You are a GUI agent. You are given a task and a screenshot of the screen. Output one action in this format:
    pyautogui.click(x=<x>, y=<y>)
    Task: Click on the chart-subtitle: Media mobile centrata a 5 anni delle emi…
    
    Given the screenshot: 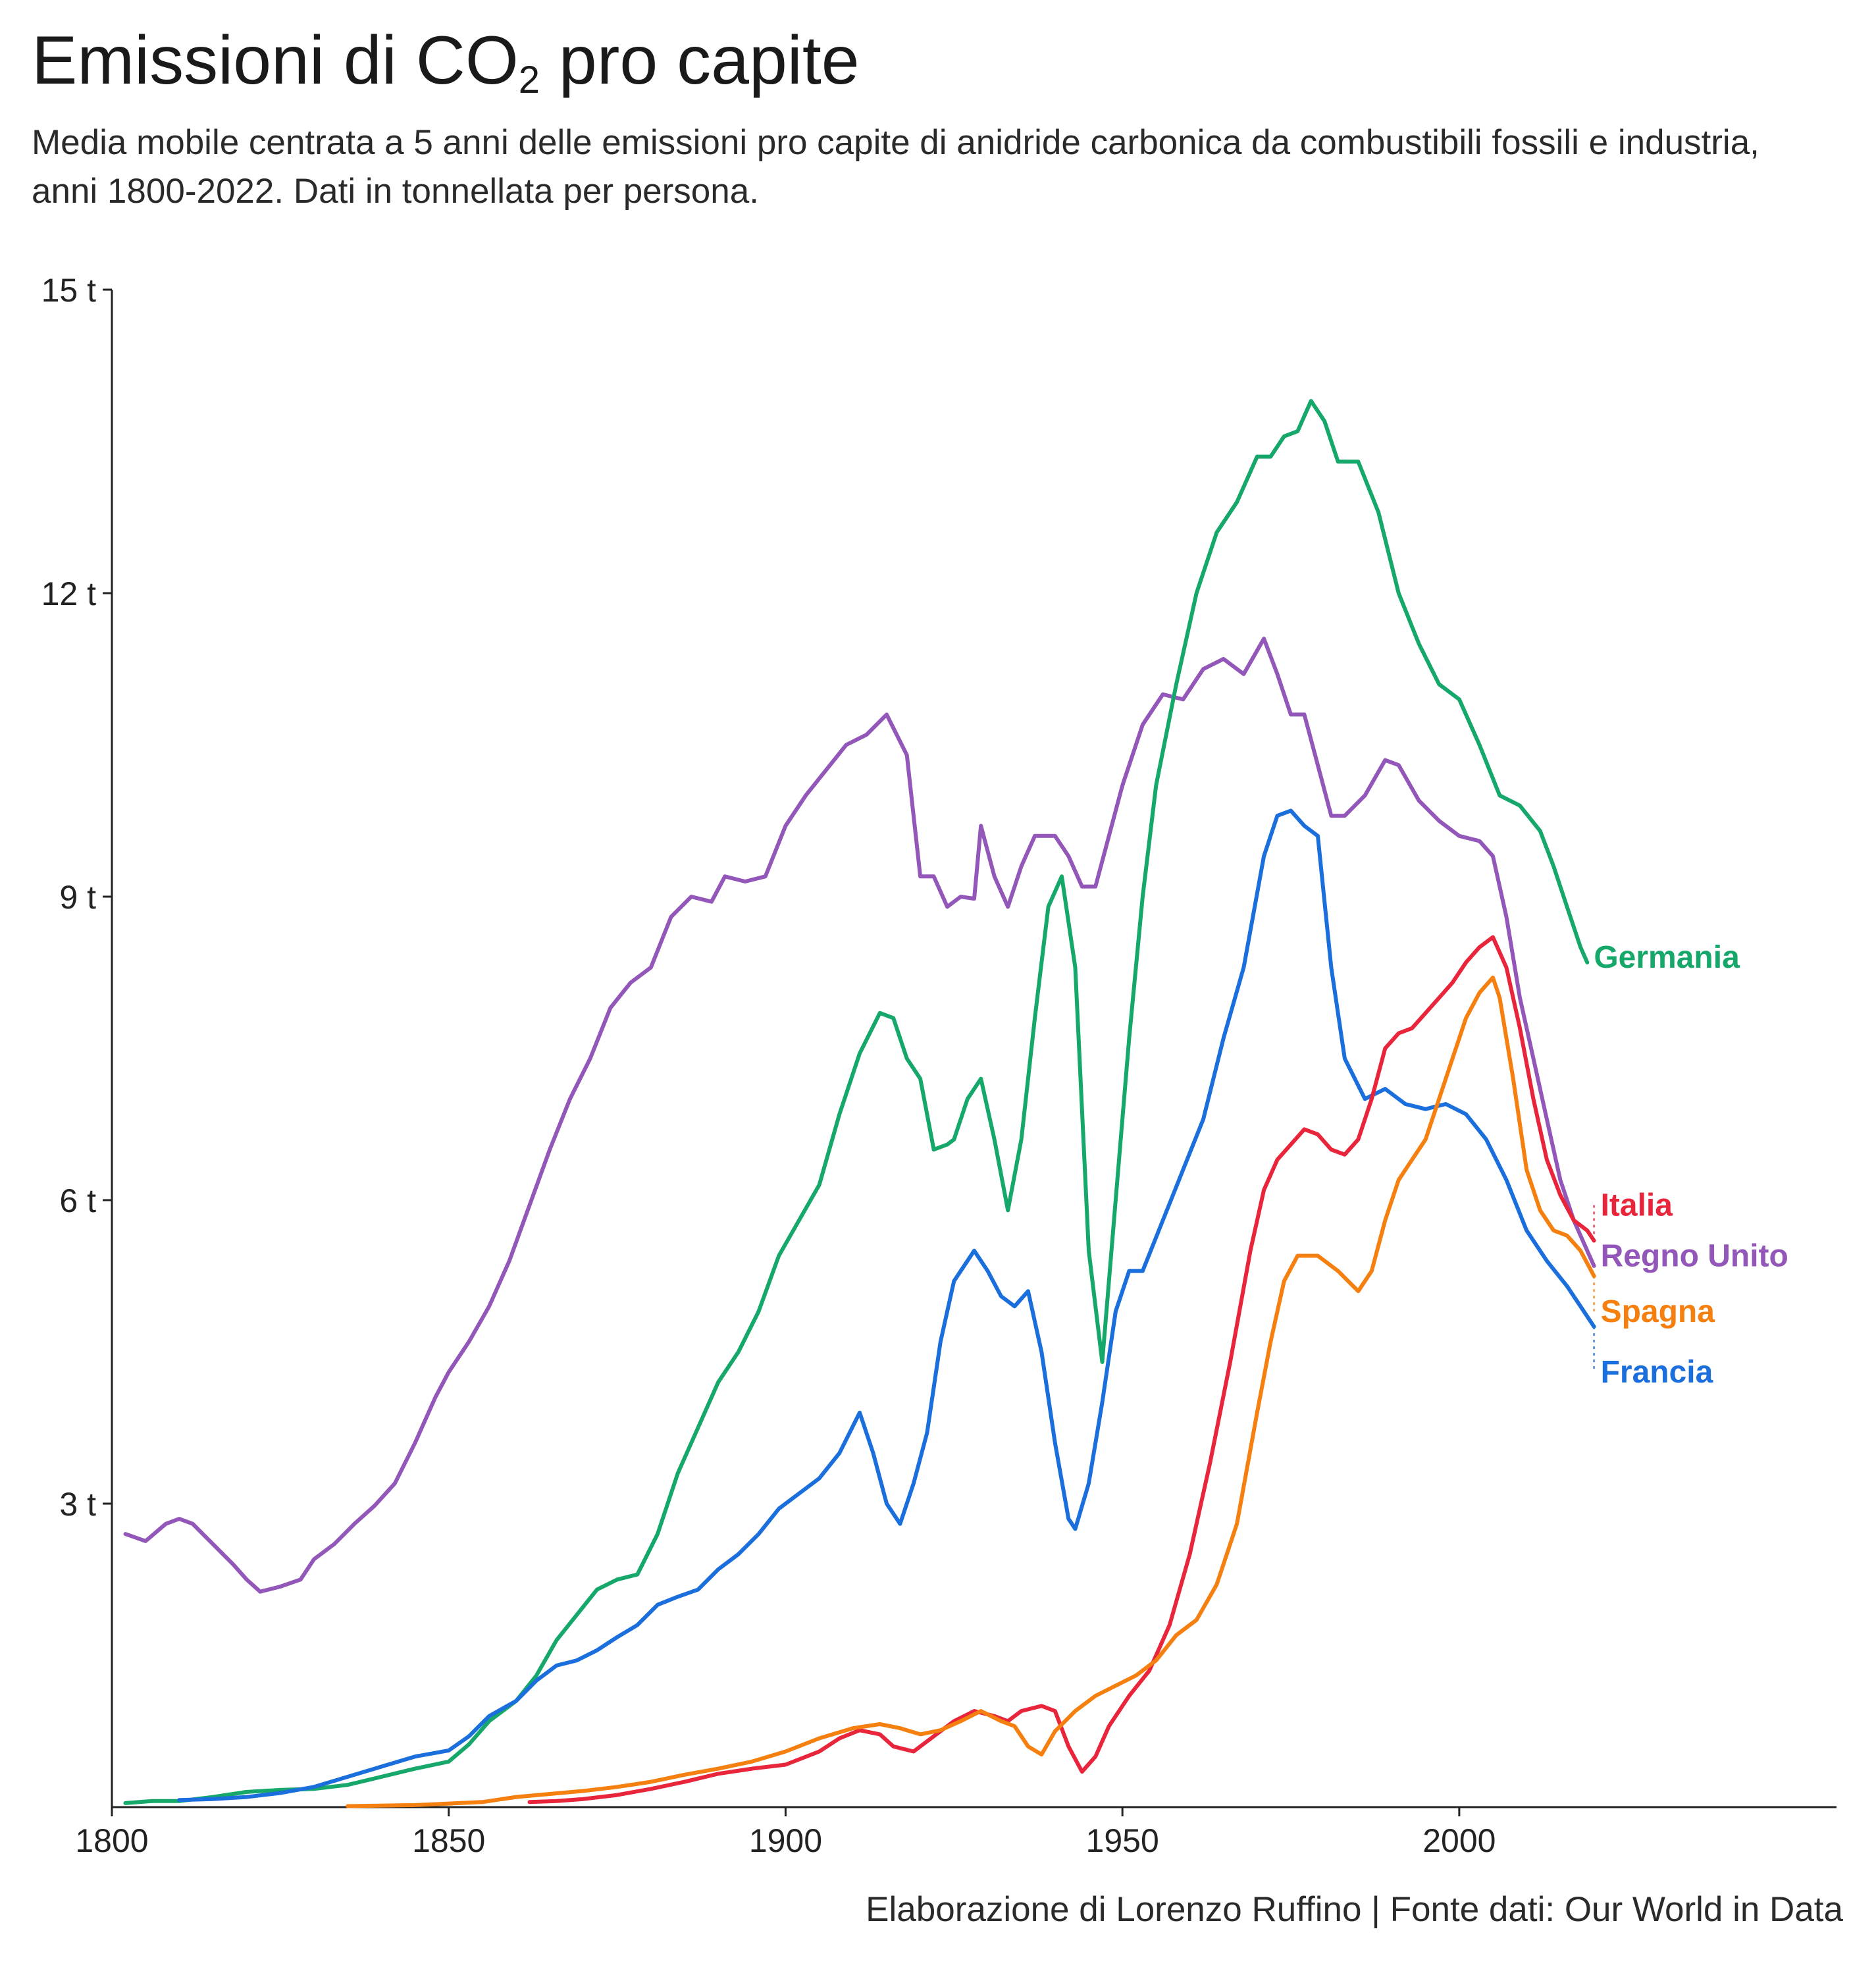 What is the action you would take?
    pyautogui.click(x=895, y=167)
    